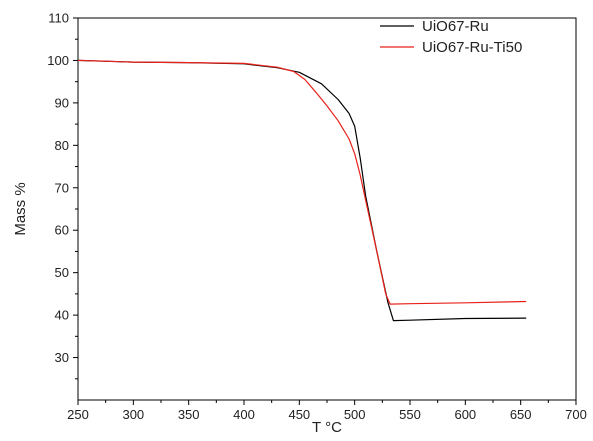  What do you see at coordinates (58, 60) in the screenshot?
I see `y-tick-label: 100` at bounding box center [58, 60].